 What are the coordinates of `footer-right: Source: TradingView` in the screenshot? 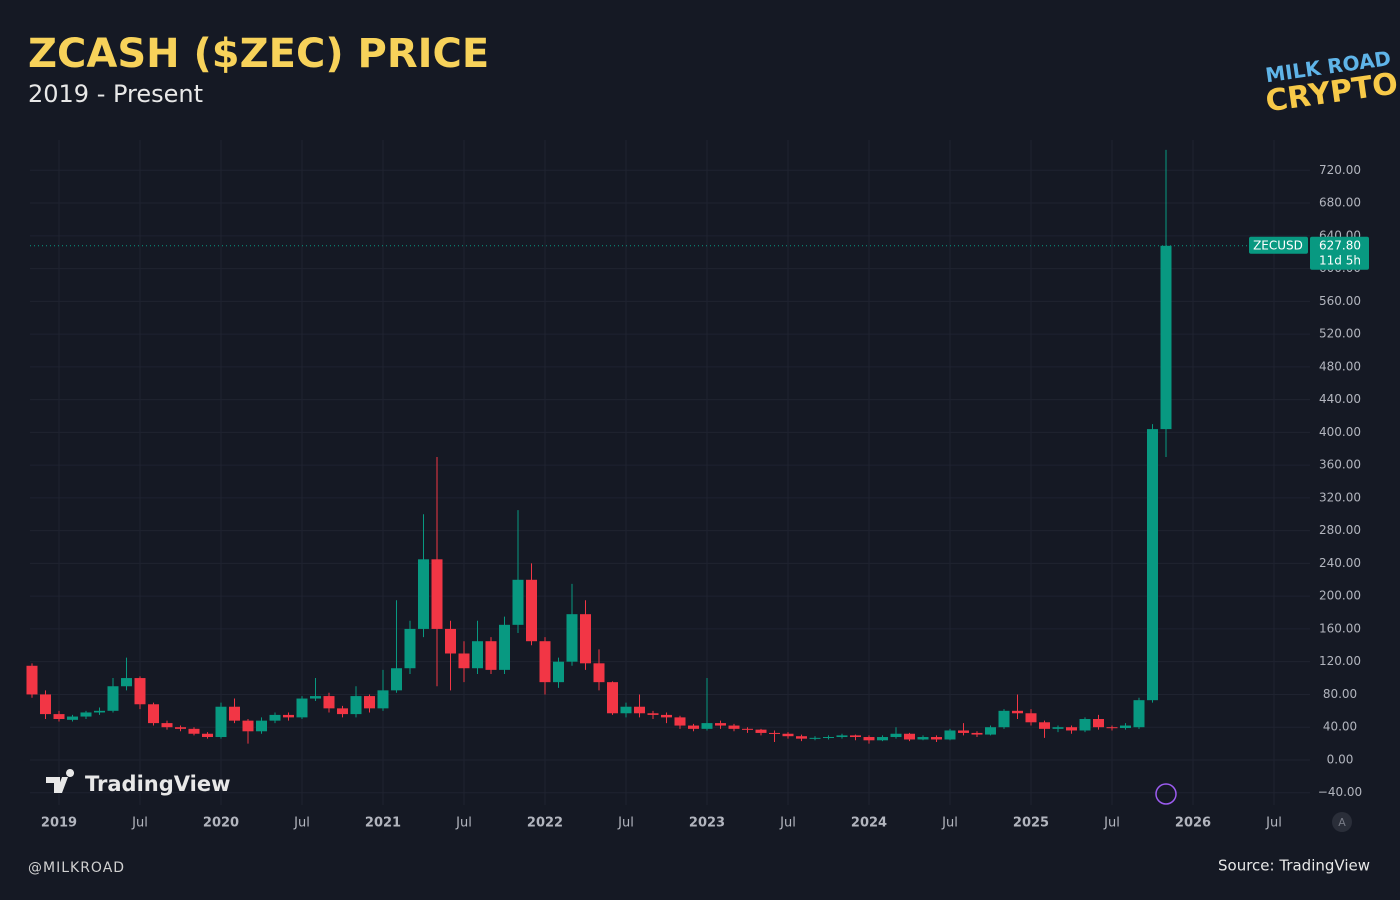 It's located at (1294, 866).